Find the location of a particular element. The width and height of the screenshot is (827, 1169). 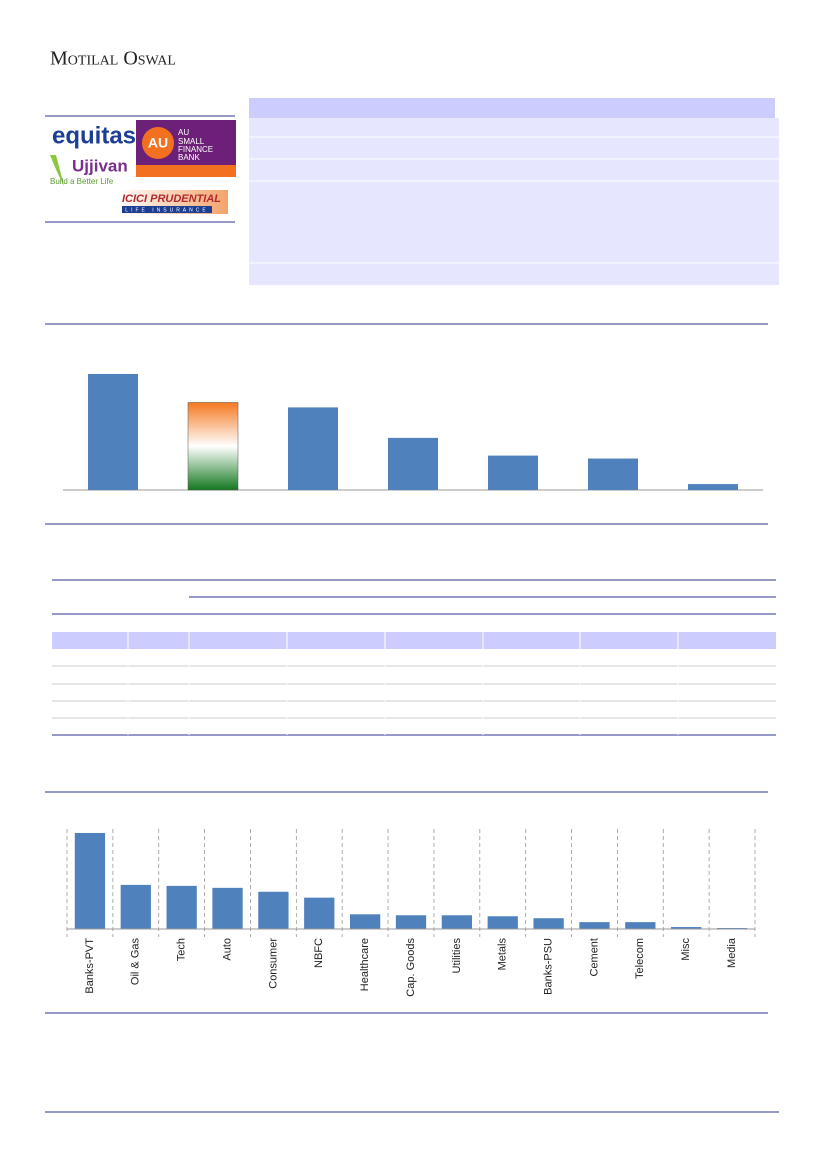

logo-text: SMALL is located at coordinates (191, 141).